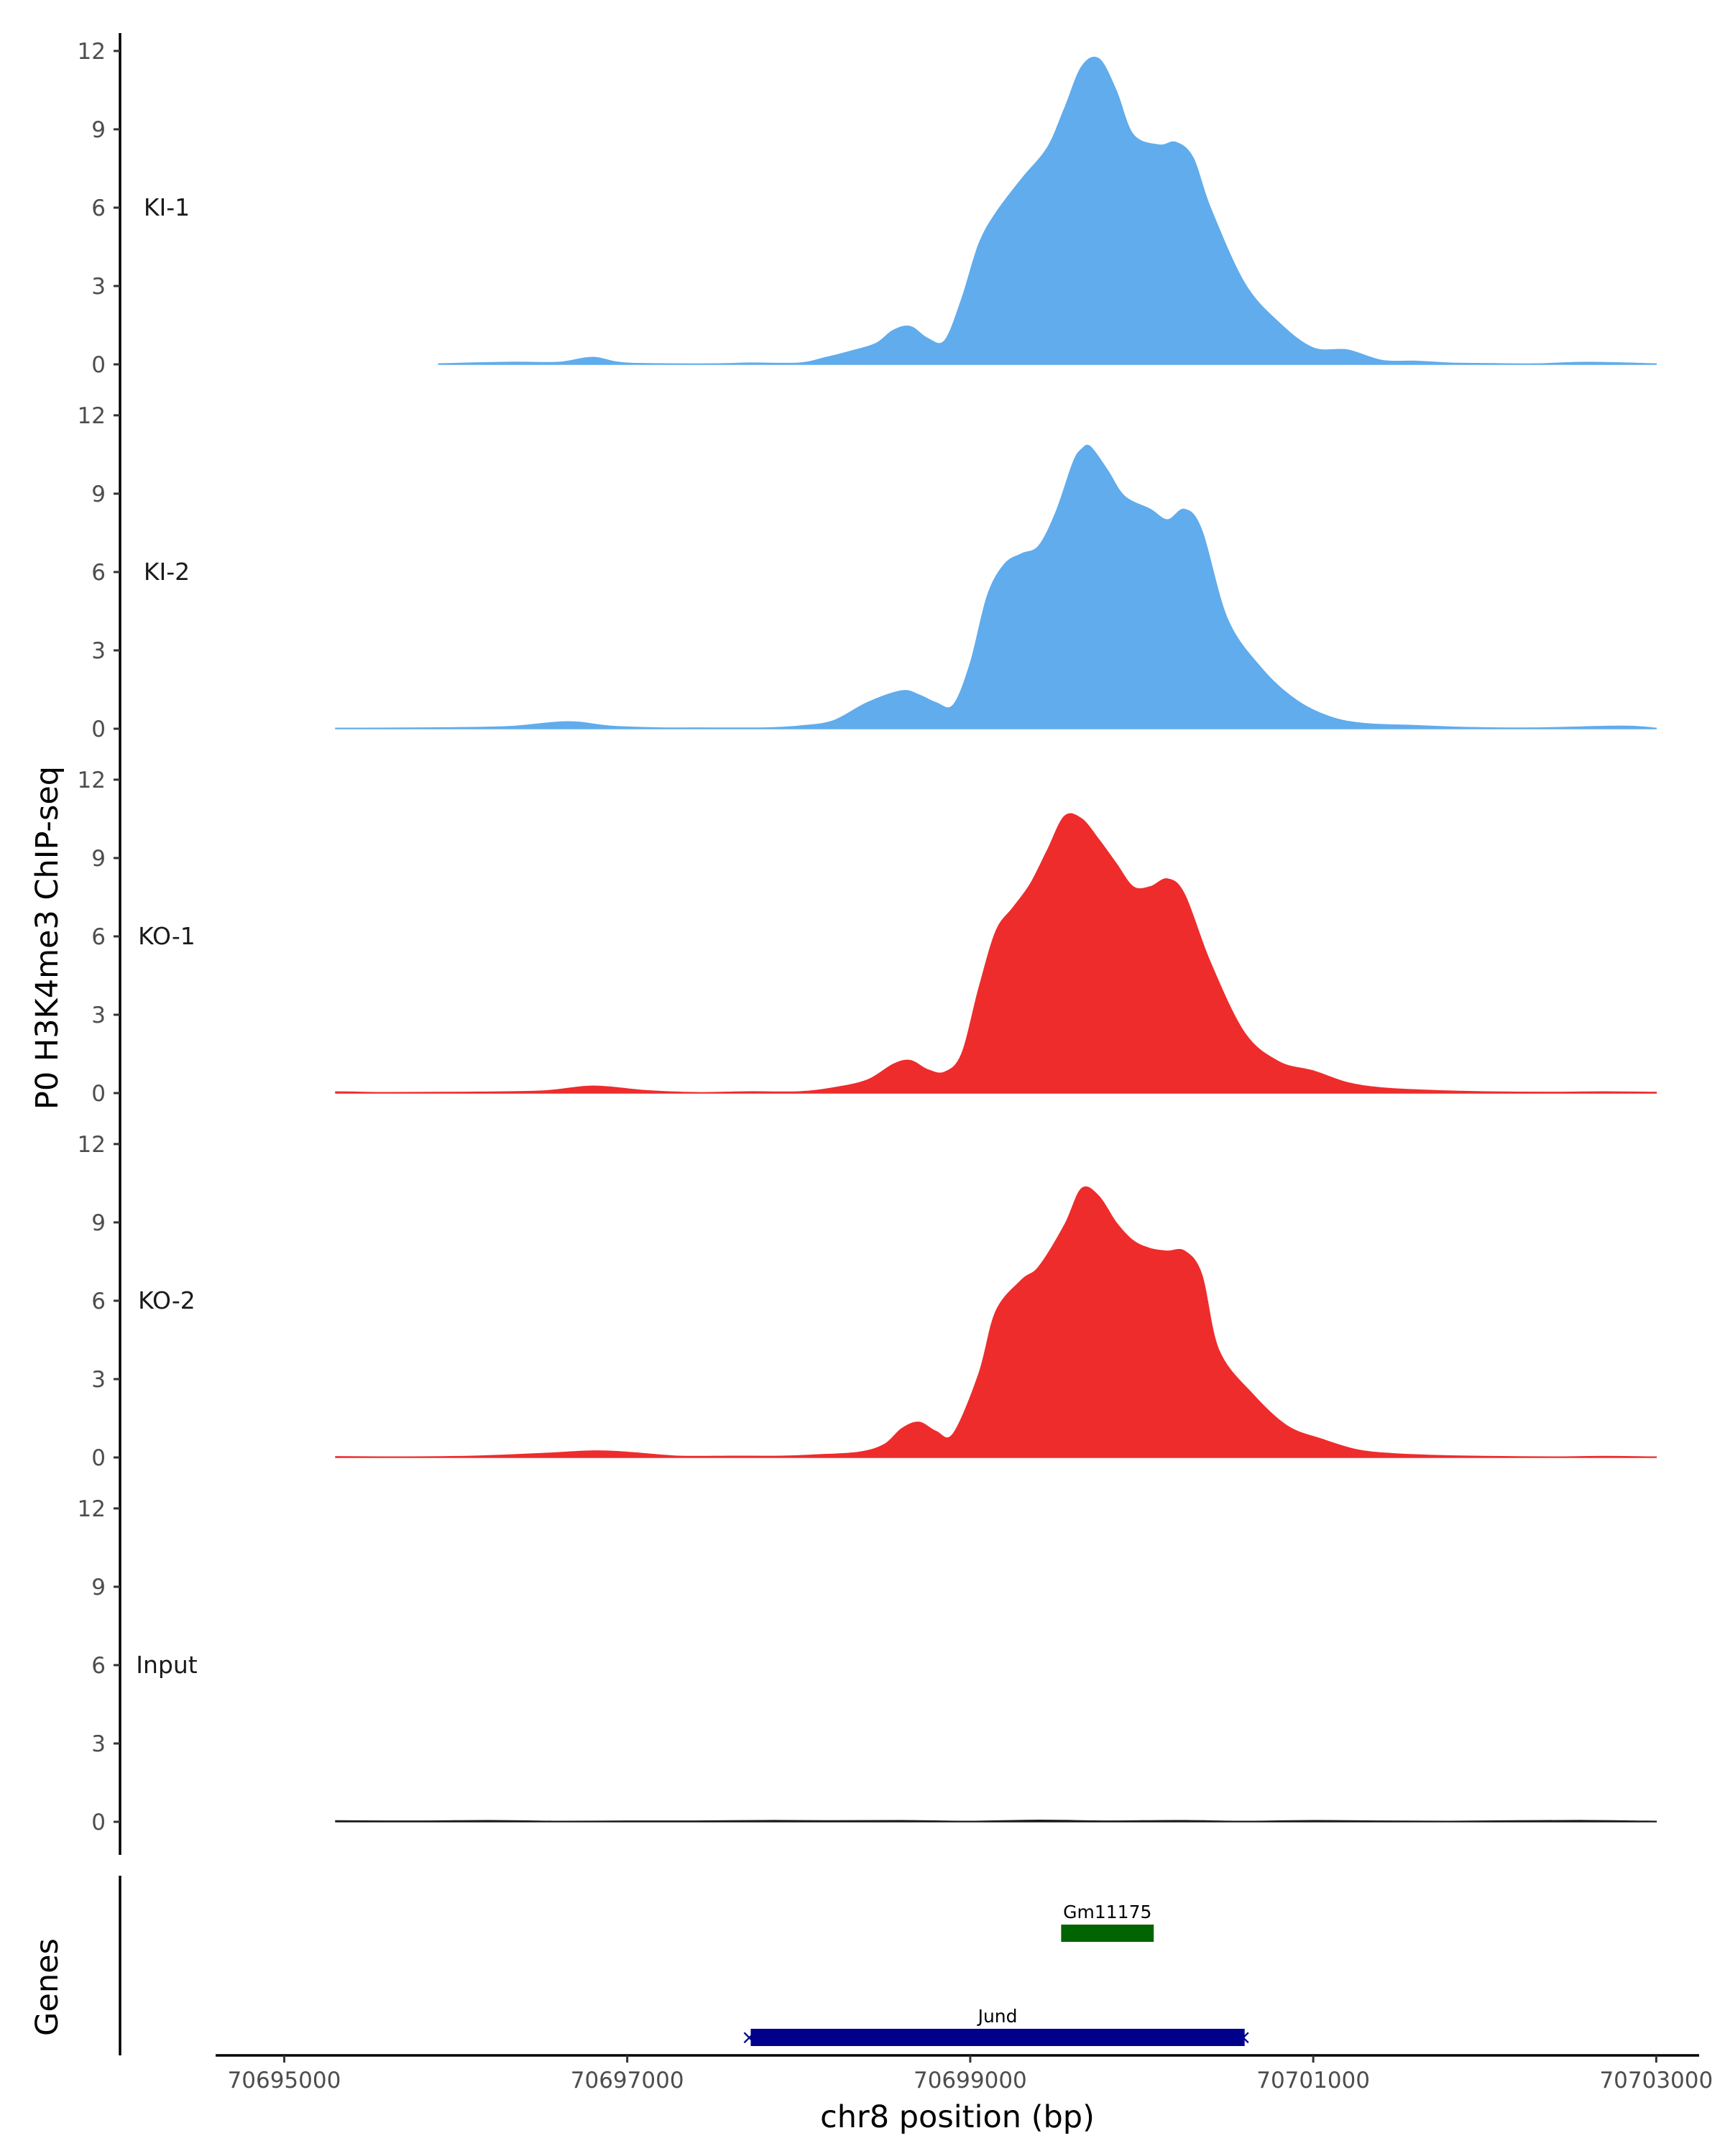 The image size is (1725, 2156). Describe the element at coordinates (284, 2080) in the screenshot. I see `x-tick-label: 70695000` at that location.